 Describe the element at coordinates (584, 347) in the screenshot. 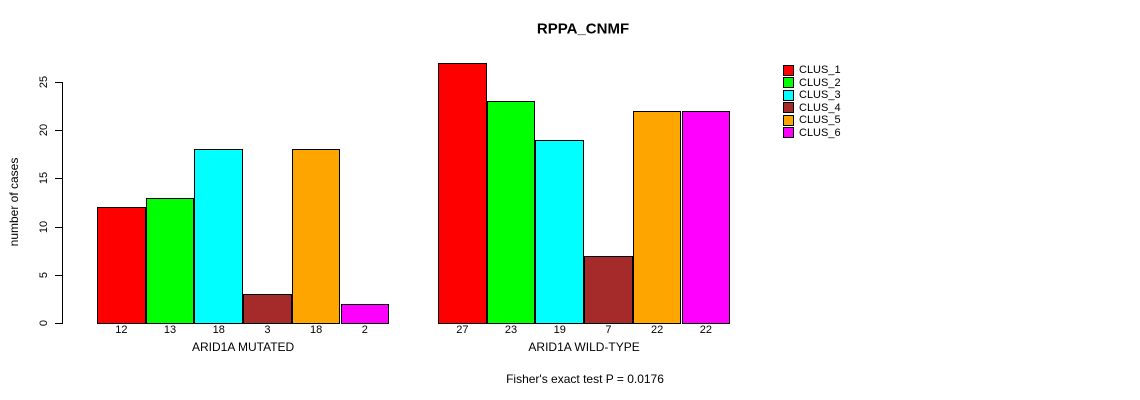

I see `group-label: ARID1A WILD-TYPE` at that location.